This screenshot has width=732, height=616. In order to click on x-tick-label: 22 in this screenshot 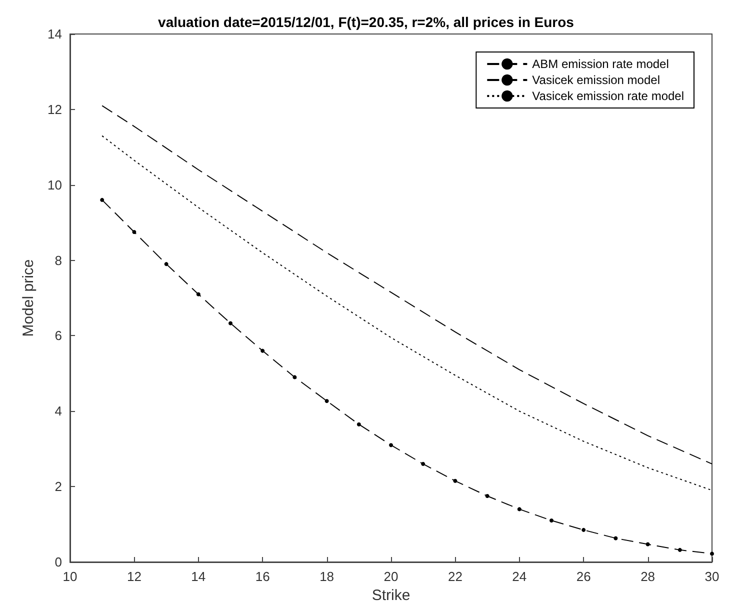, I will do `click(455, 576)`.